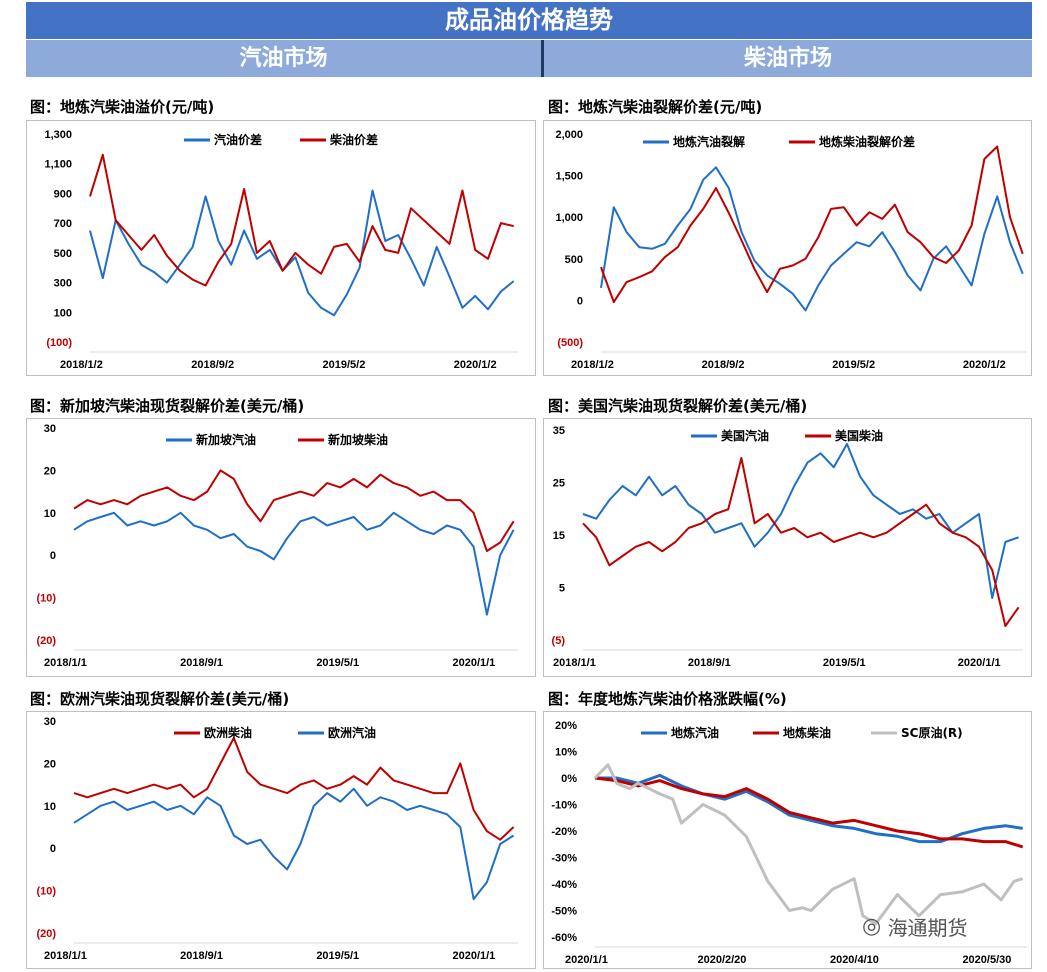  I want to click on wechat-icon: ◎, so click(872, 926).